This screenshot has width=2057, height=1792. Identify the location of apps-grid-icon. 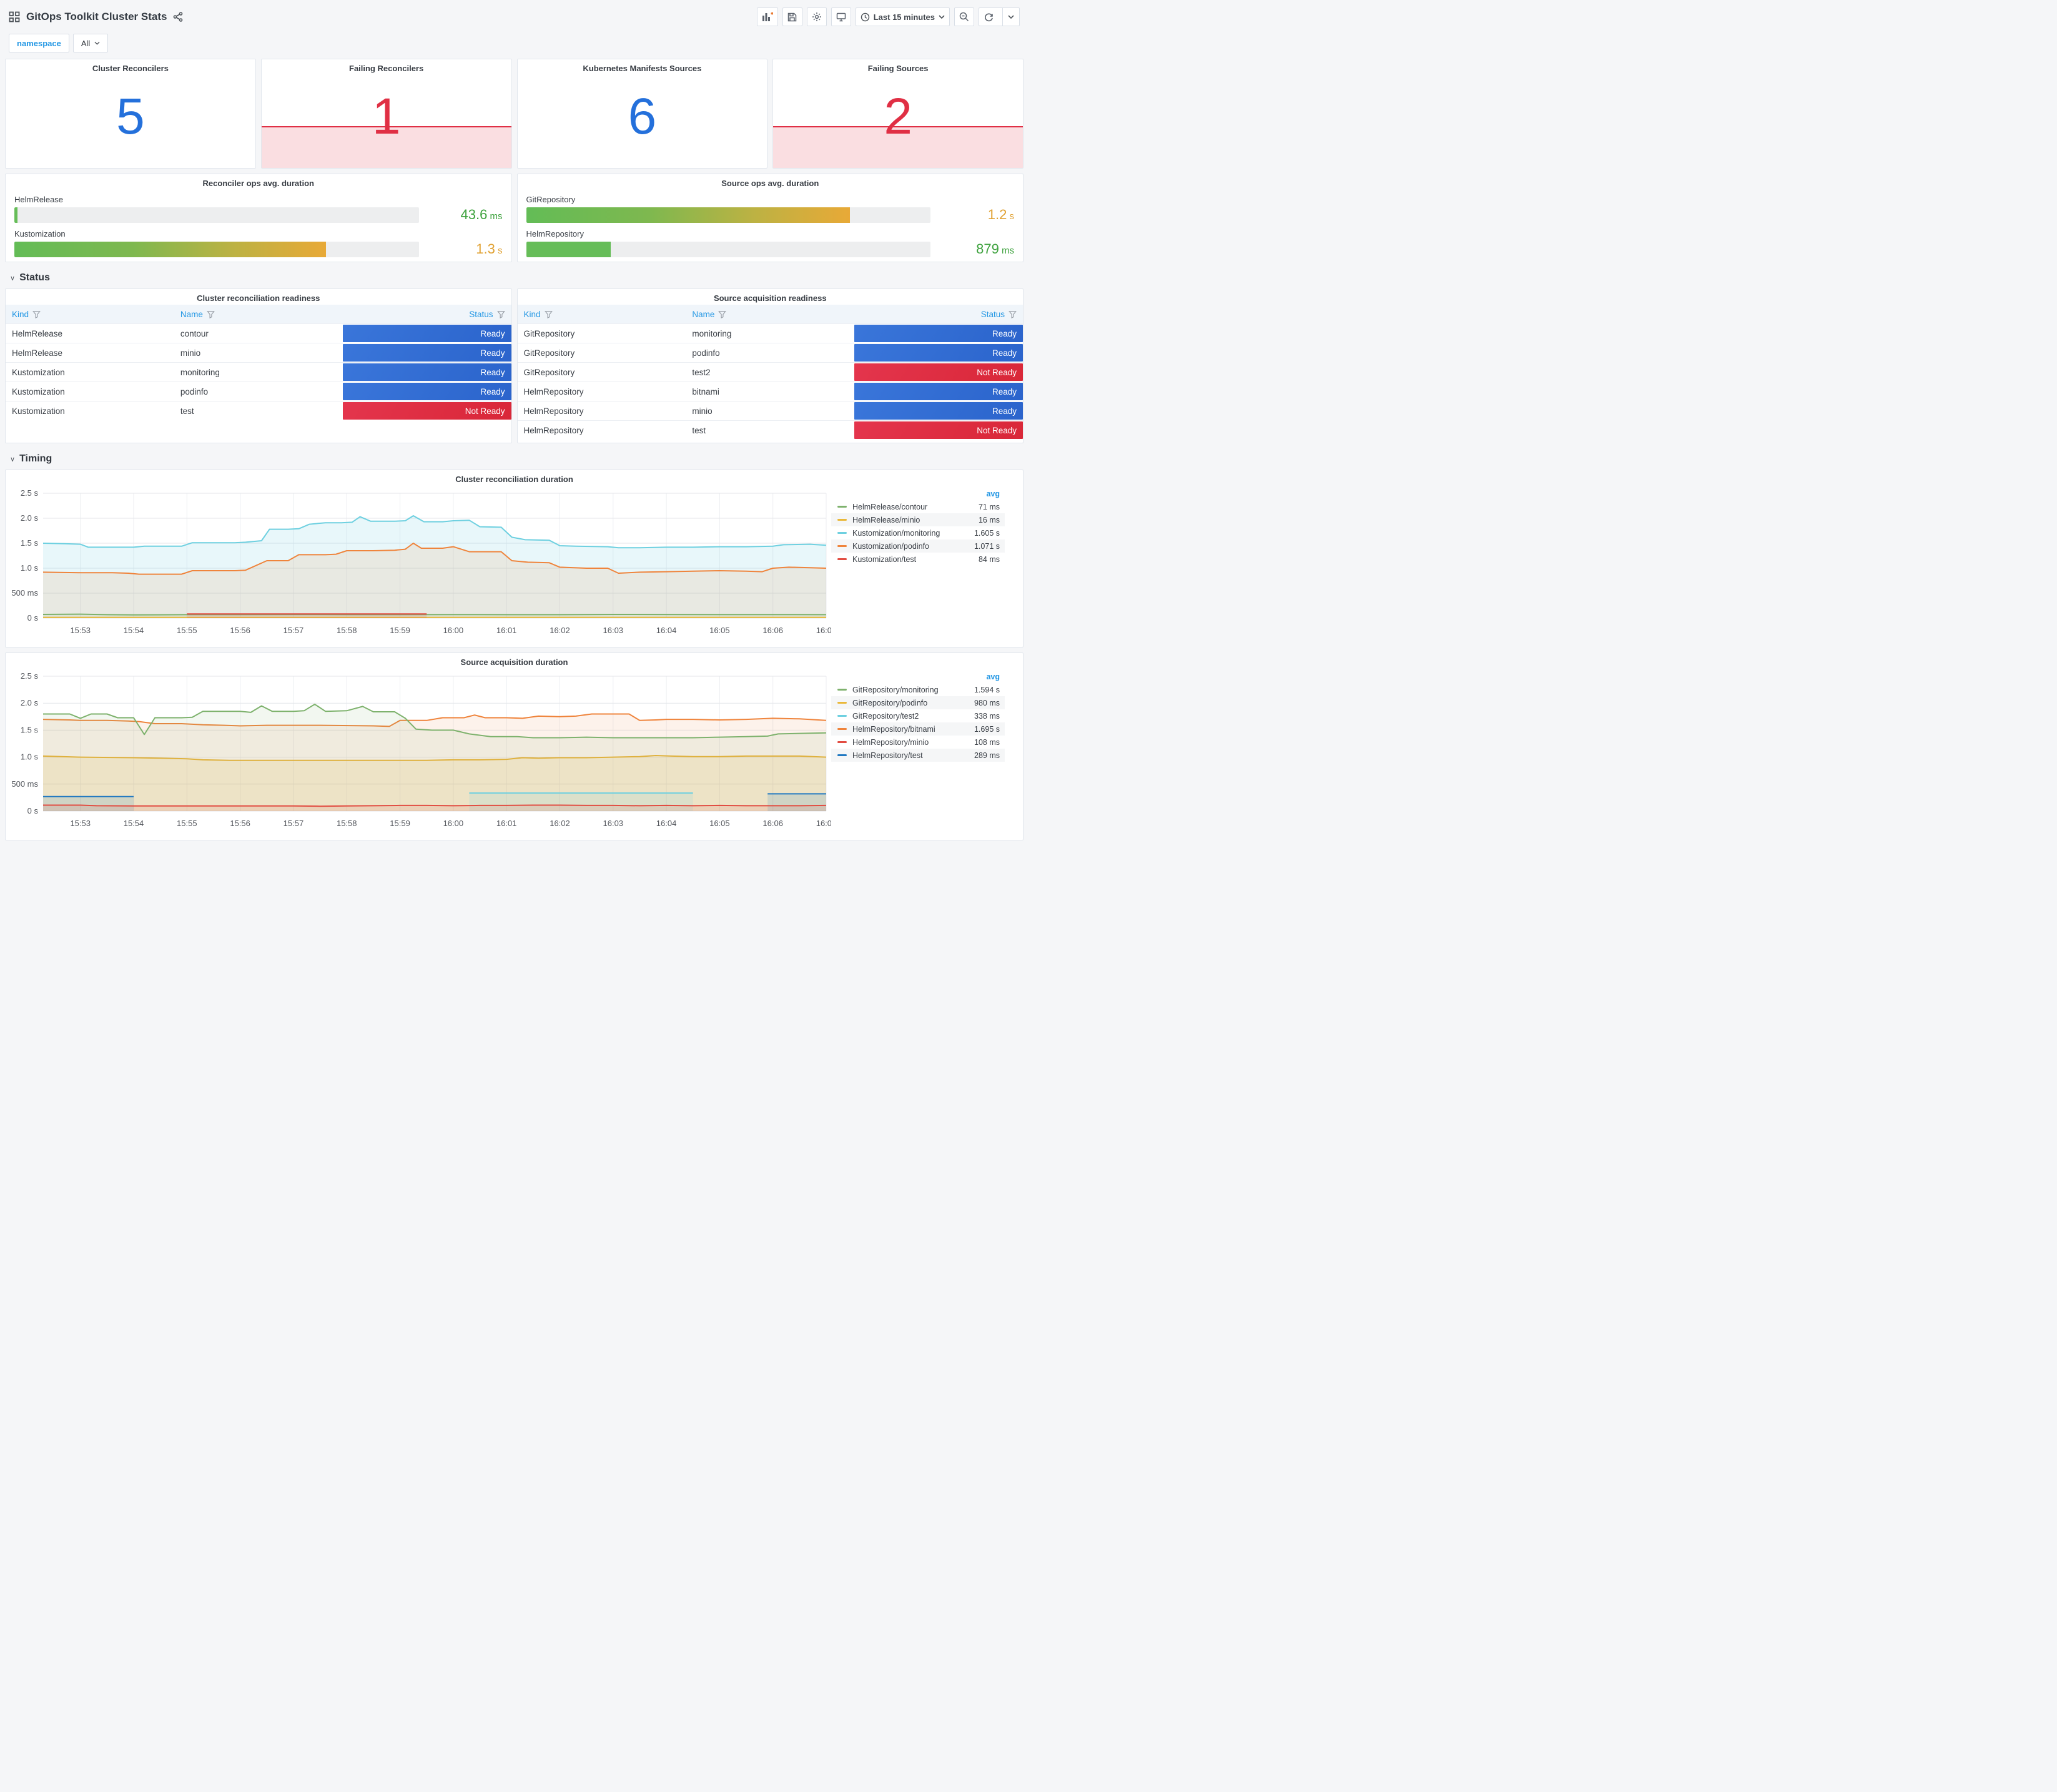
(14, 16).